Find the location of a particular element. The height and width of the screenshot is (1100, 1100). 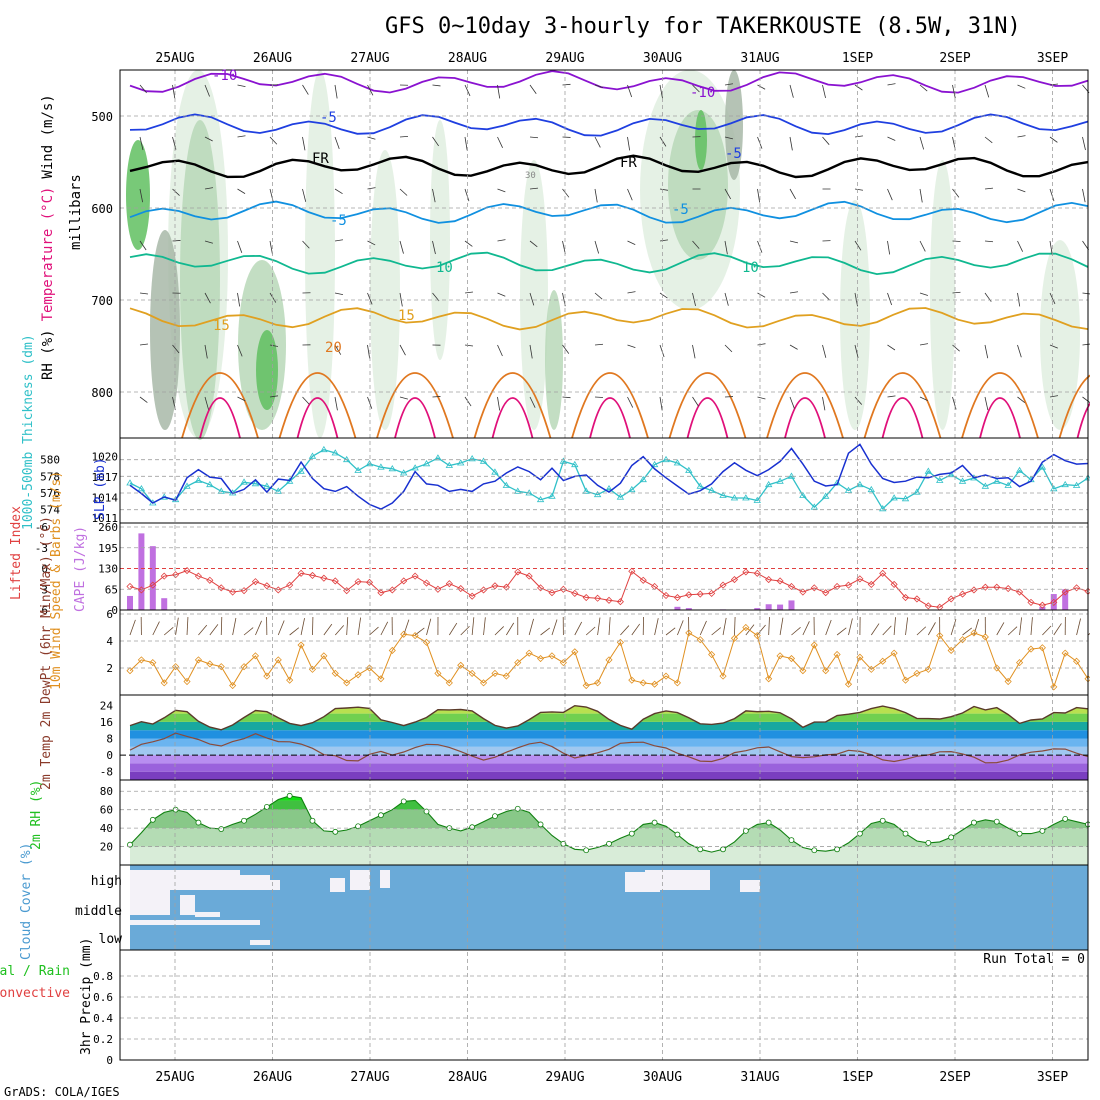

day-label-top: 28AUG is located at coordinates (467, 58).